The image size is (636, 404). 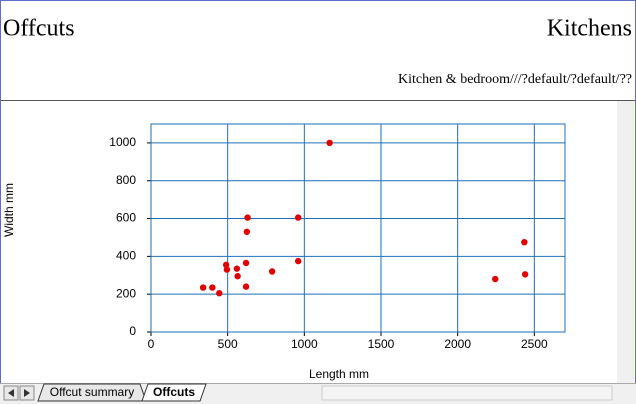 I want to click on x-tick-label: 500, so click(x=228, y=344).